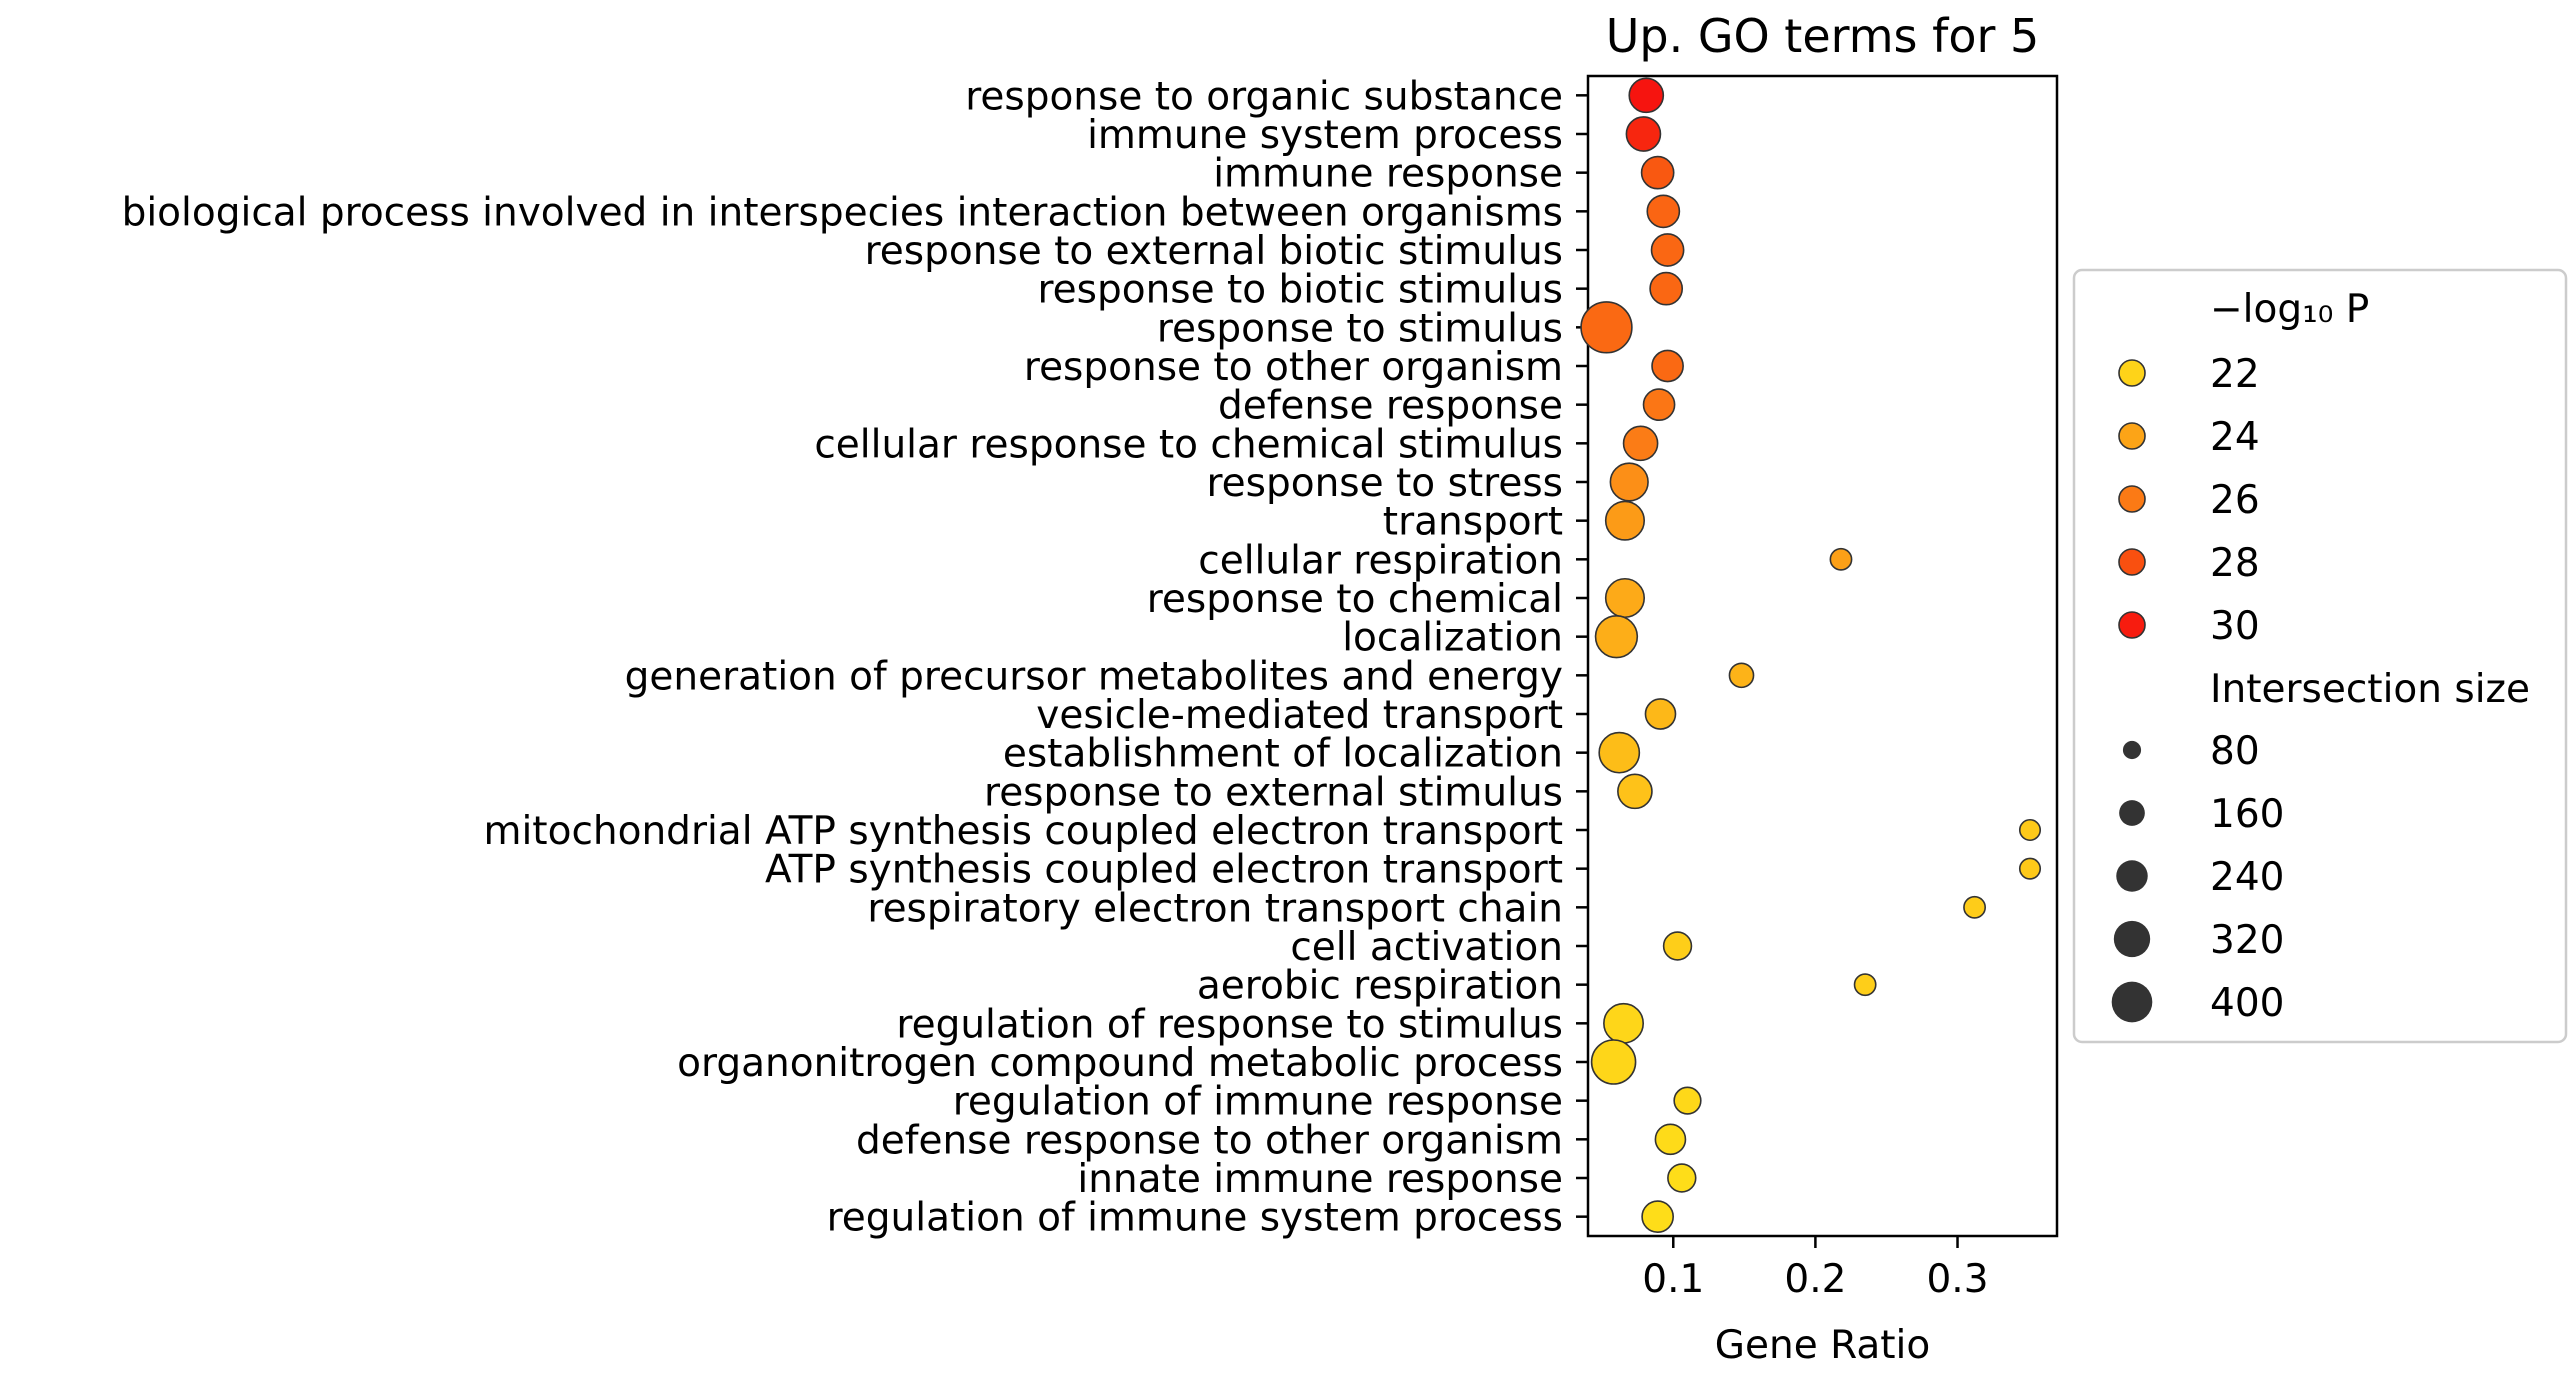 This screenshot has width=2574, height=1377. I want to click on legend-size-label: 400, so click(2247, 1003).